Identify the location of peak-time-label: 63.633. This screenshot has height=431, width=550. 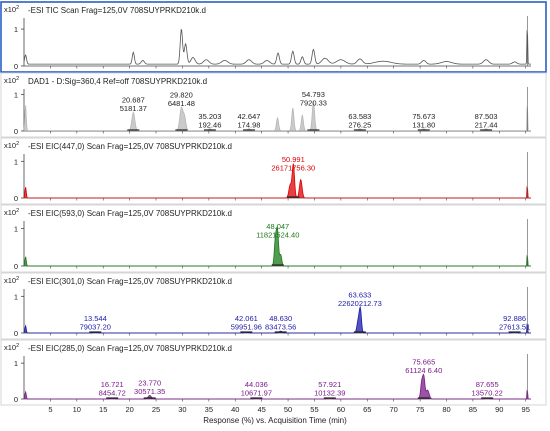
(359, 294).